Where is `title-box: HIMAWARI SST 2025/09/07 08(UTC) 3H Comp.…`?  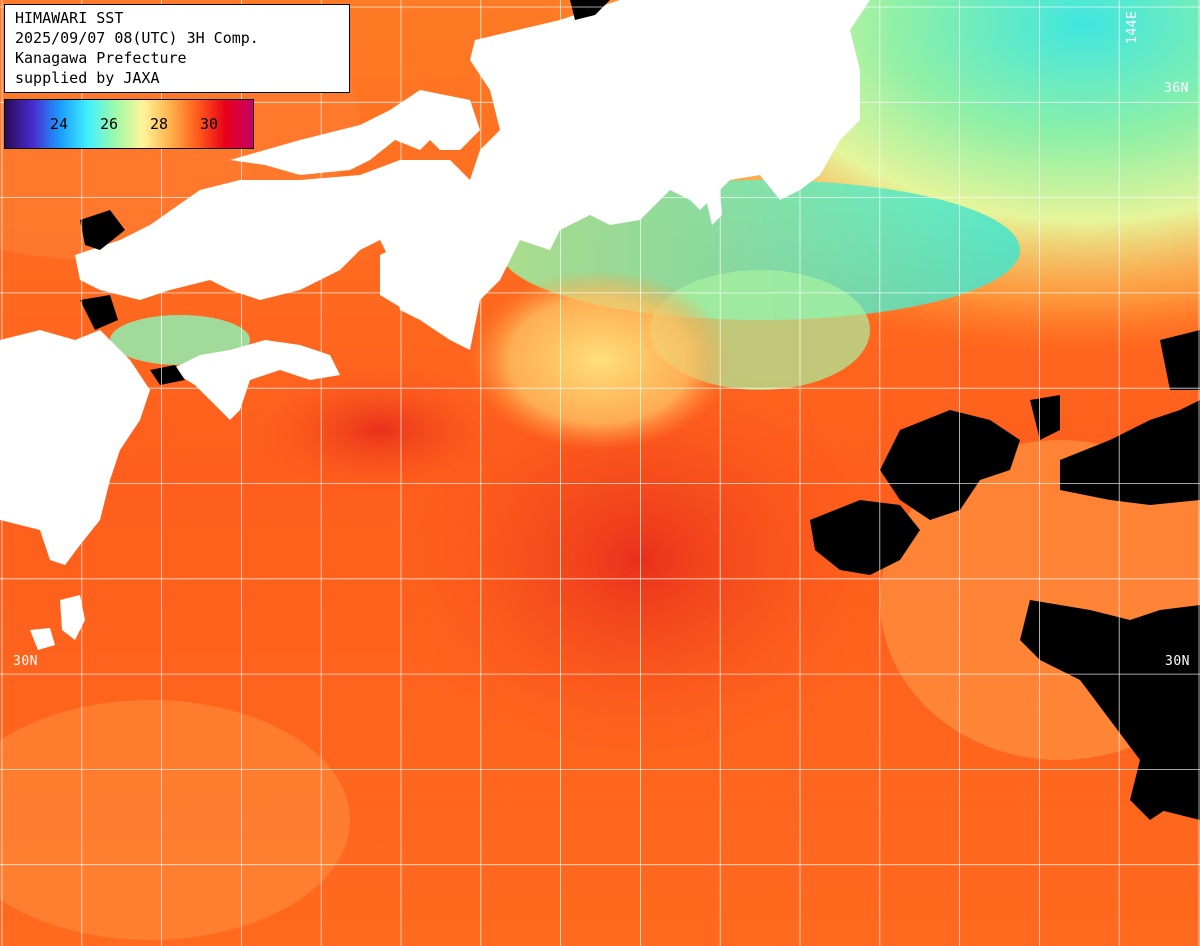 title-box: HIMAWARI SST 2025/09/07 08(UTC) 3H Comp.… is located at coordinates (177, 48).